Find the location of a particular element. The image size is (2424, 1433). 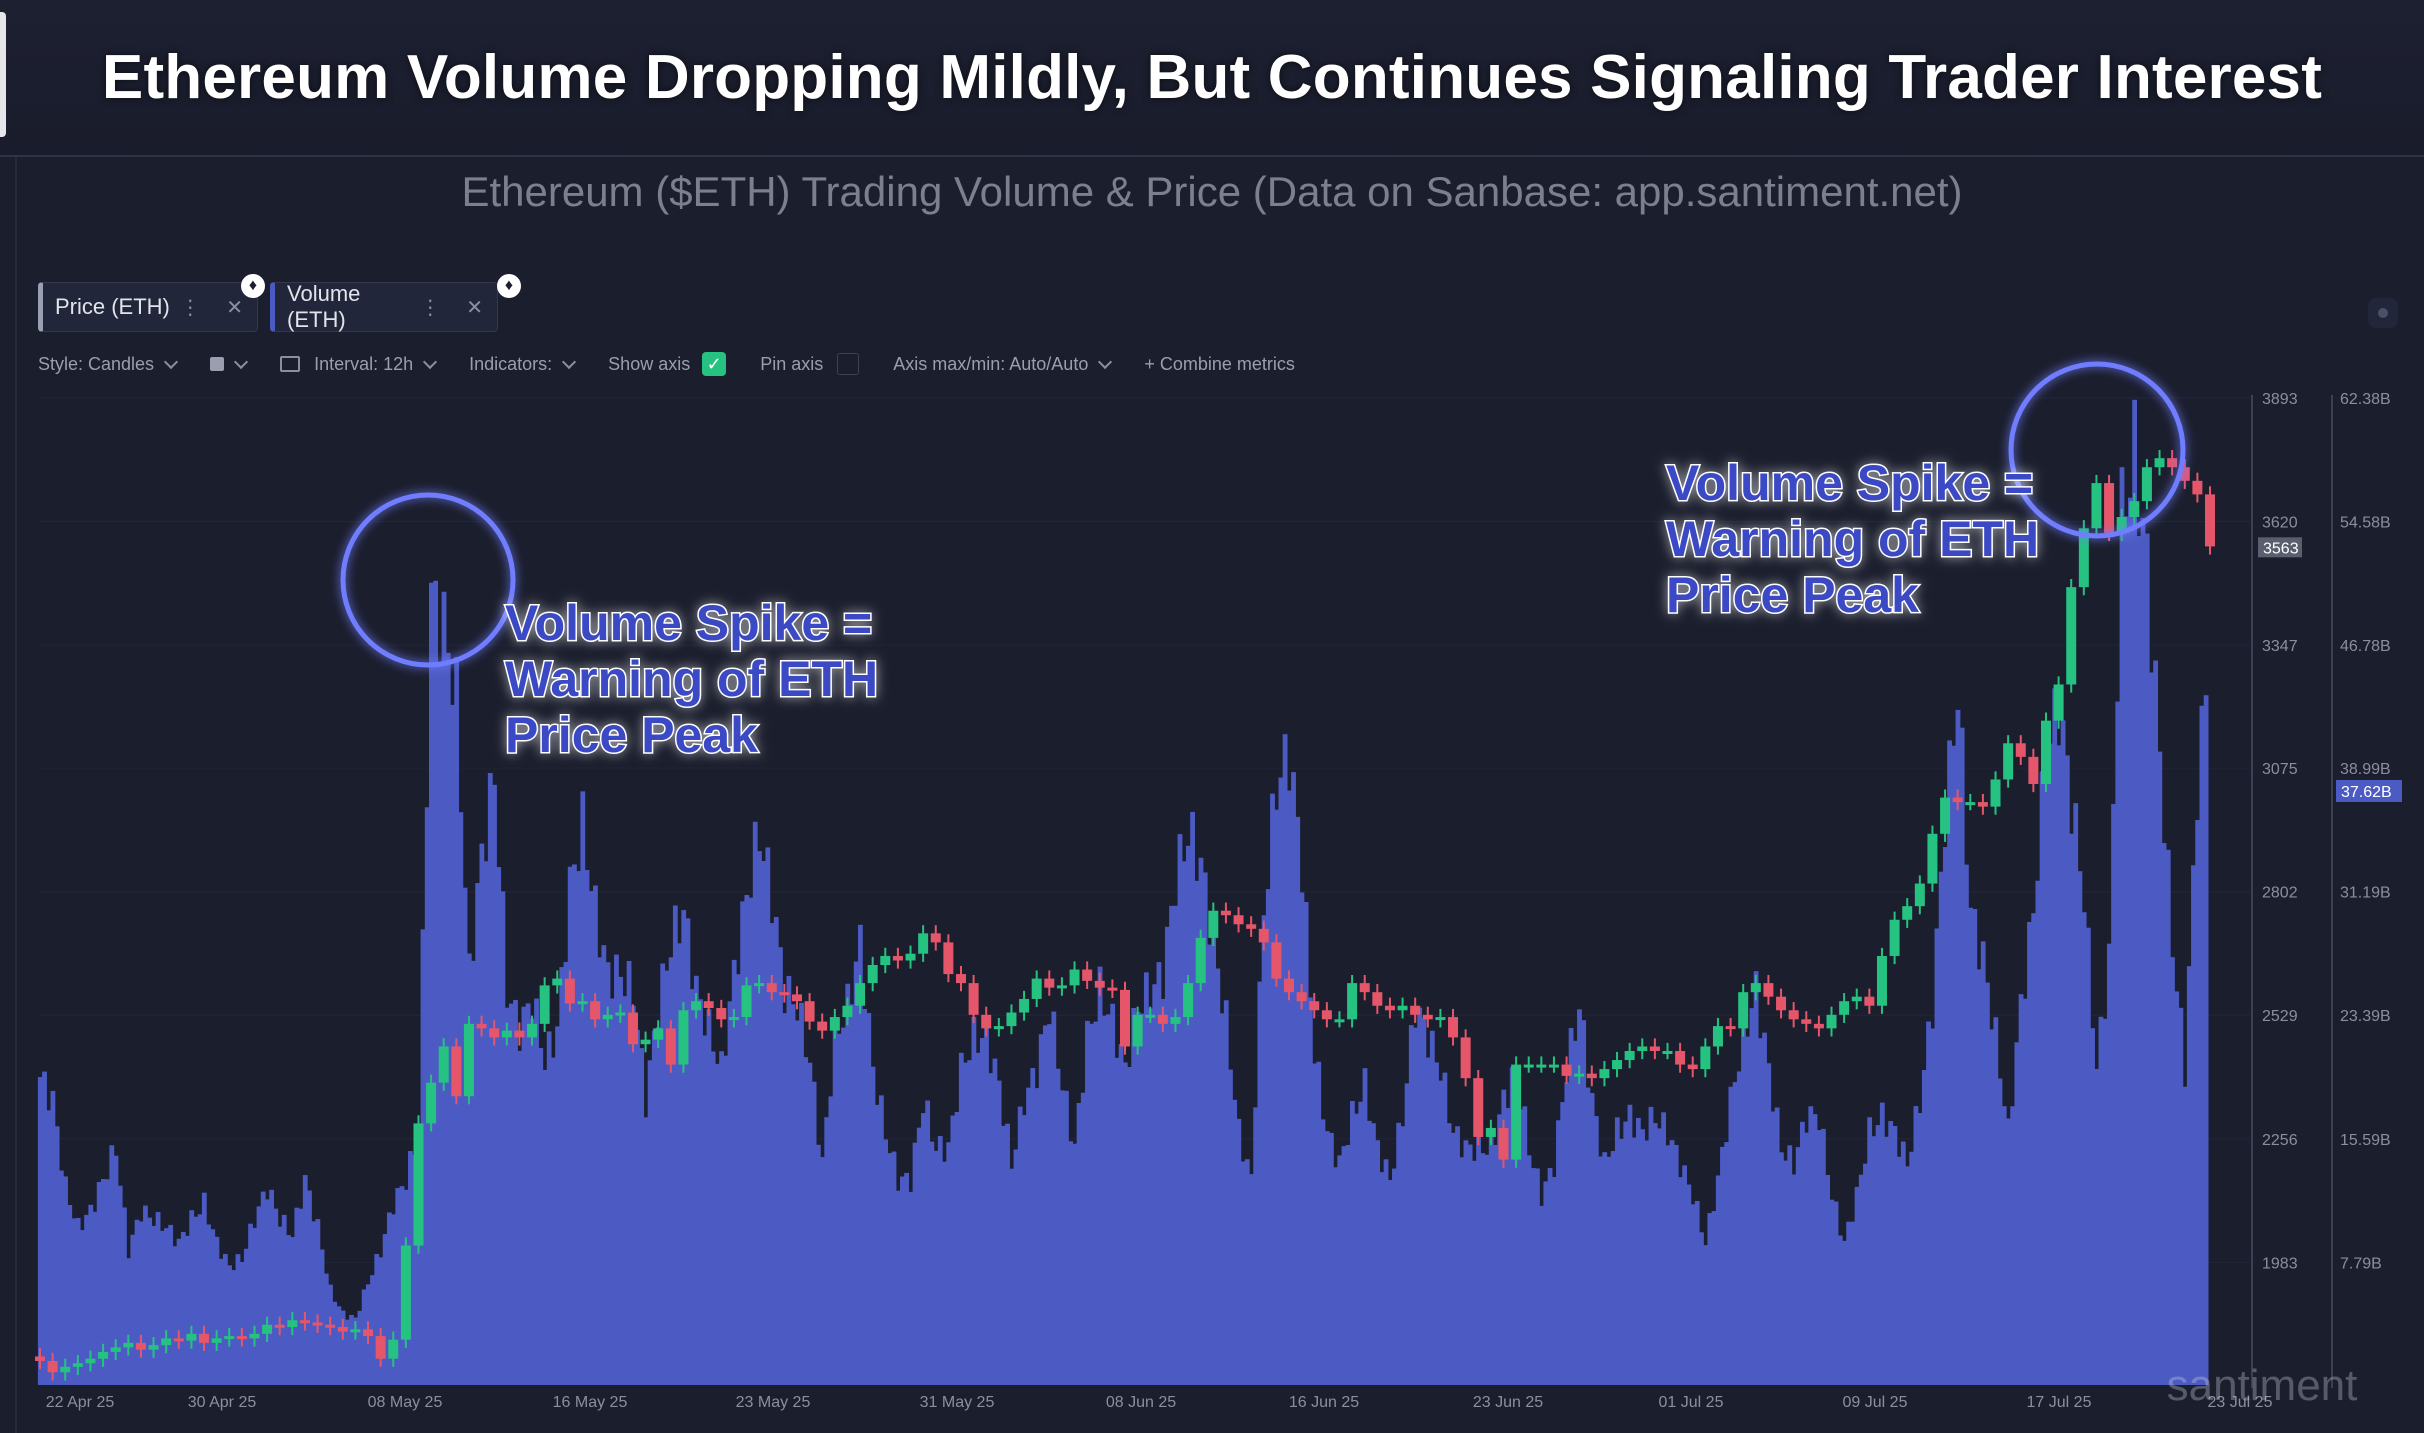

volume-last-badge is located at coordinates (2369, 790).